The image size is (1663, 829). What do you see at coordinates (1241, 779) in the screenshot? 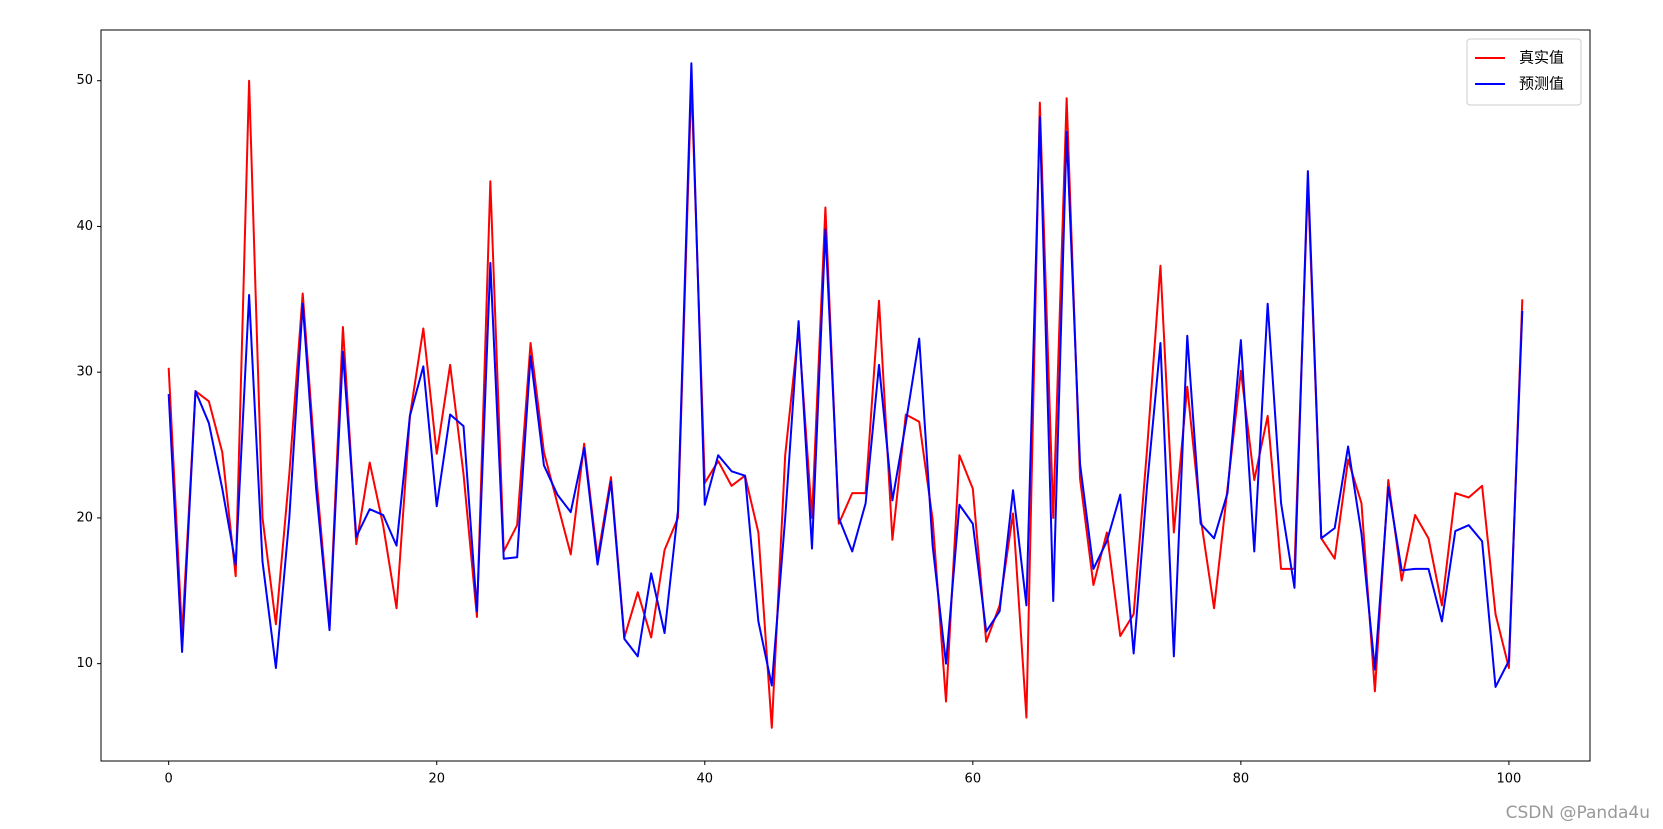
I see `x-tick-label: 80` at bounding box center [1241, 779].